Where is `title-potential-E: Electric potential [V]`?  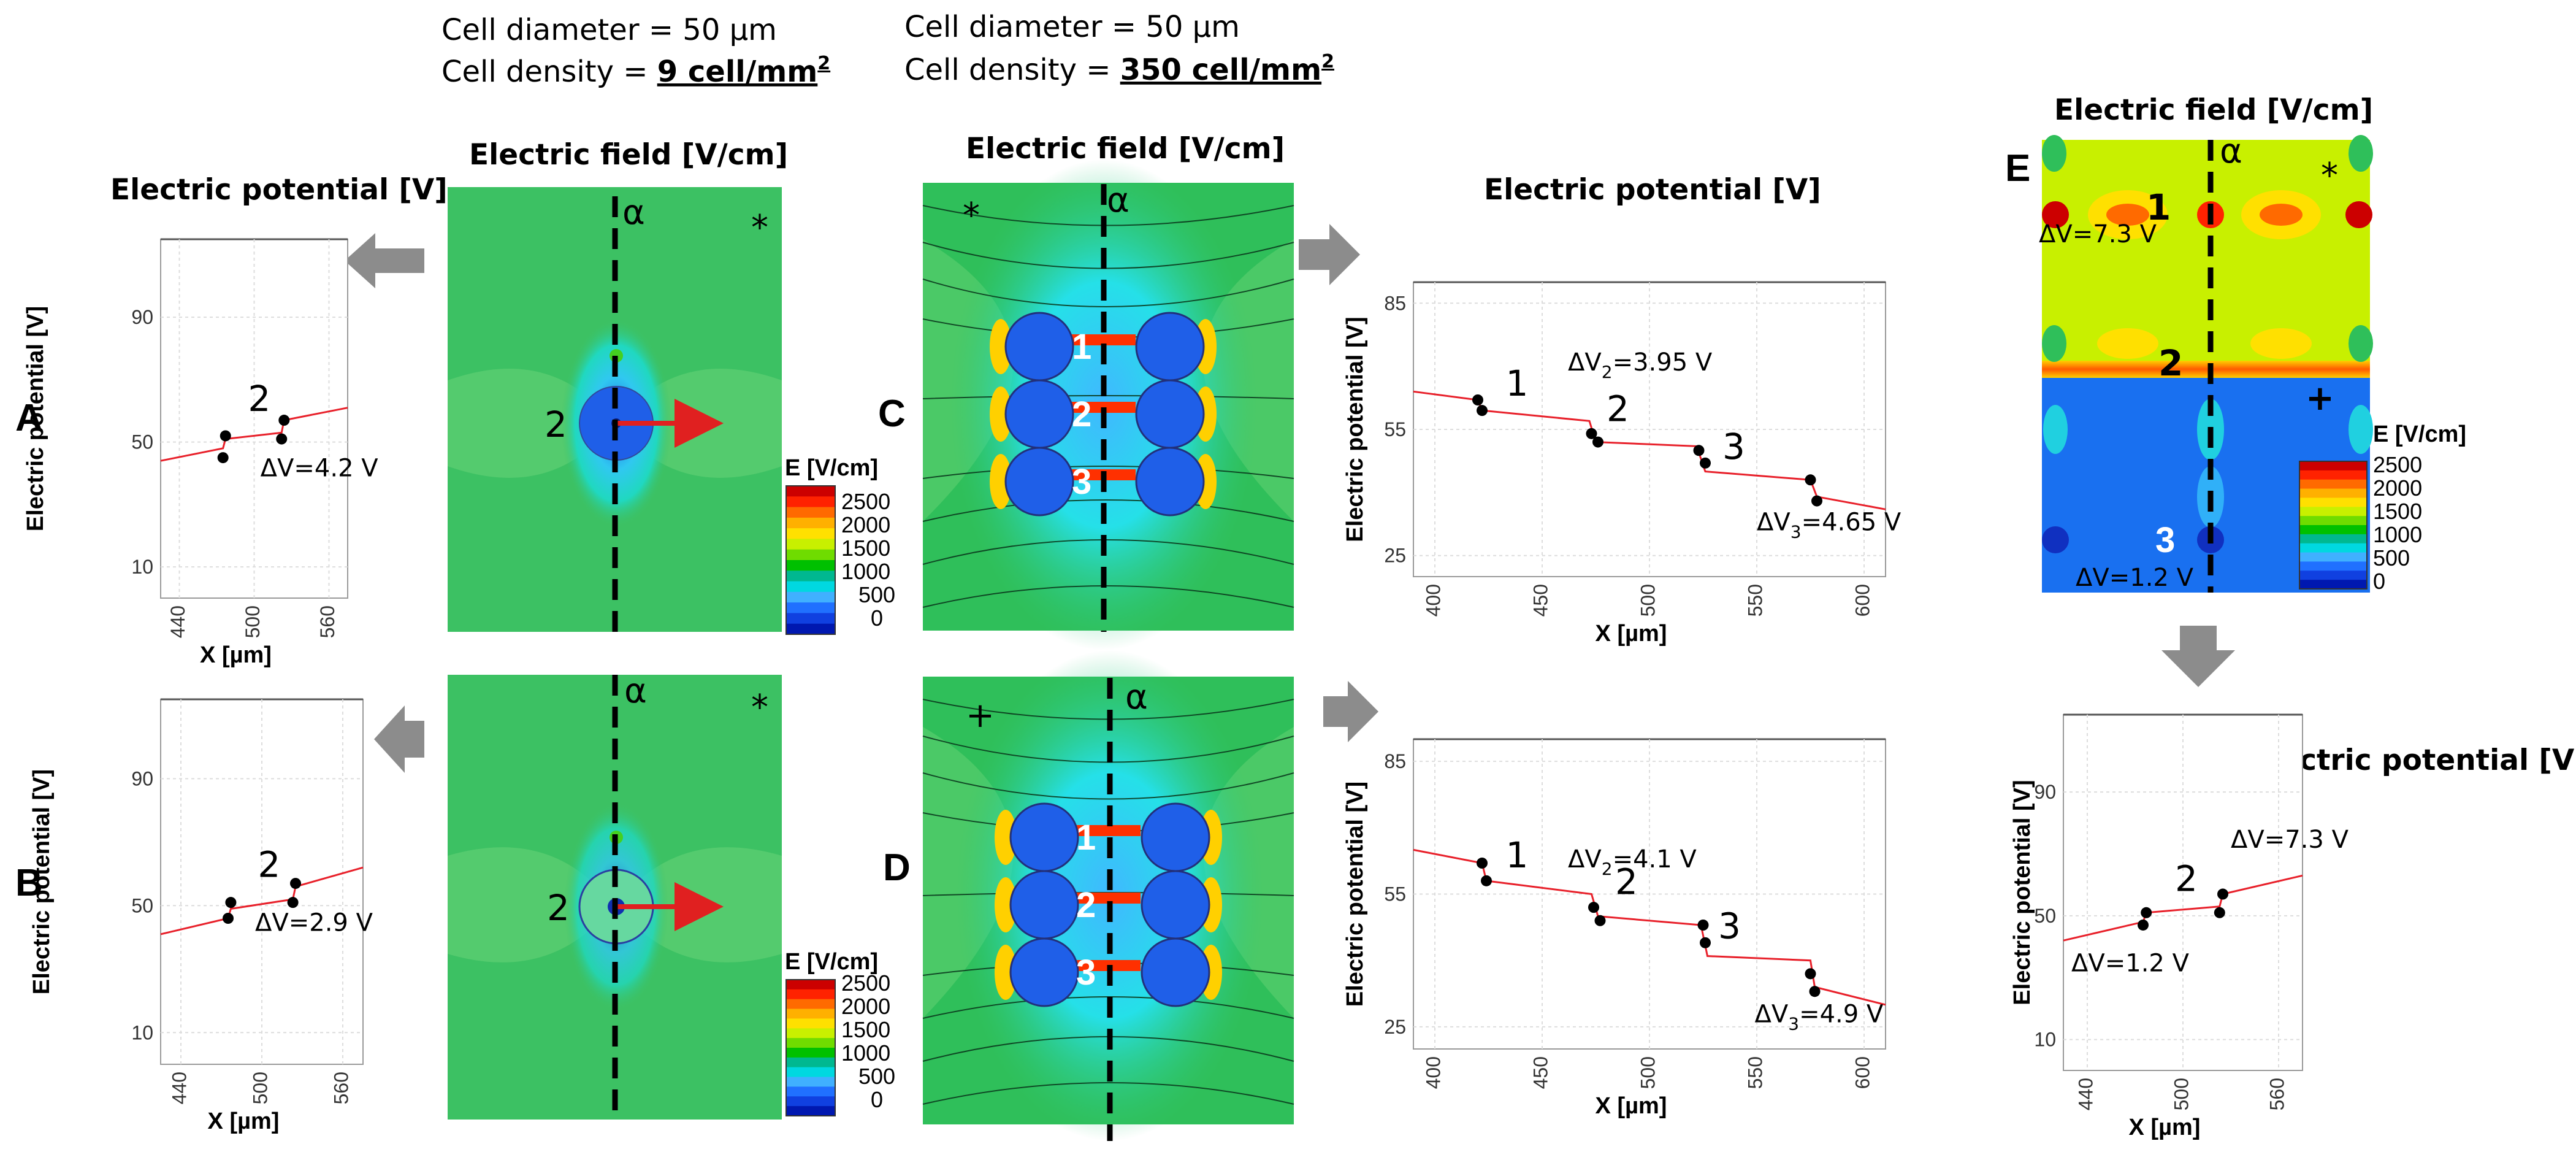
title-potential-E: Electric potential [V] is located at coordinates (2413, 760).